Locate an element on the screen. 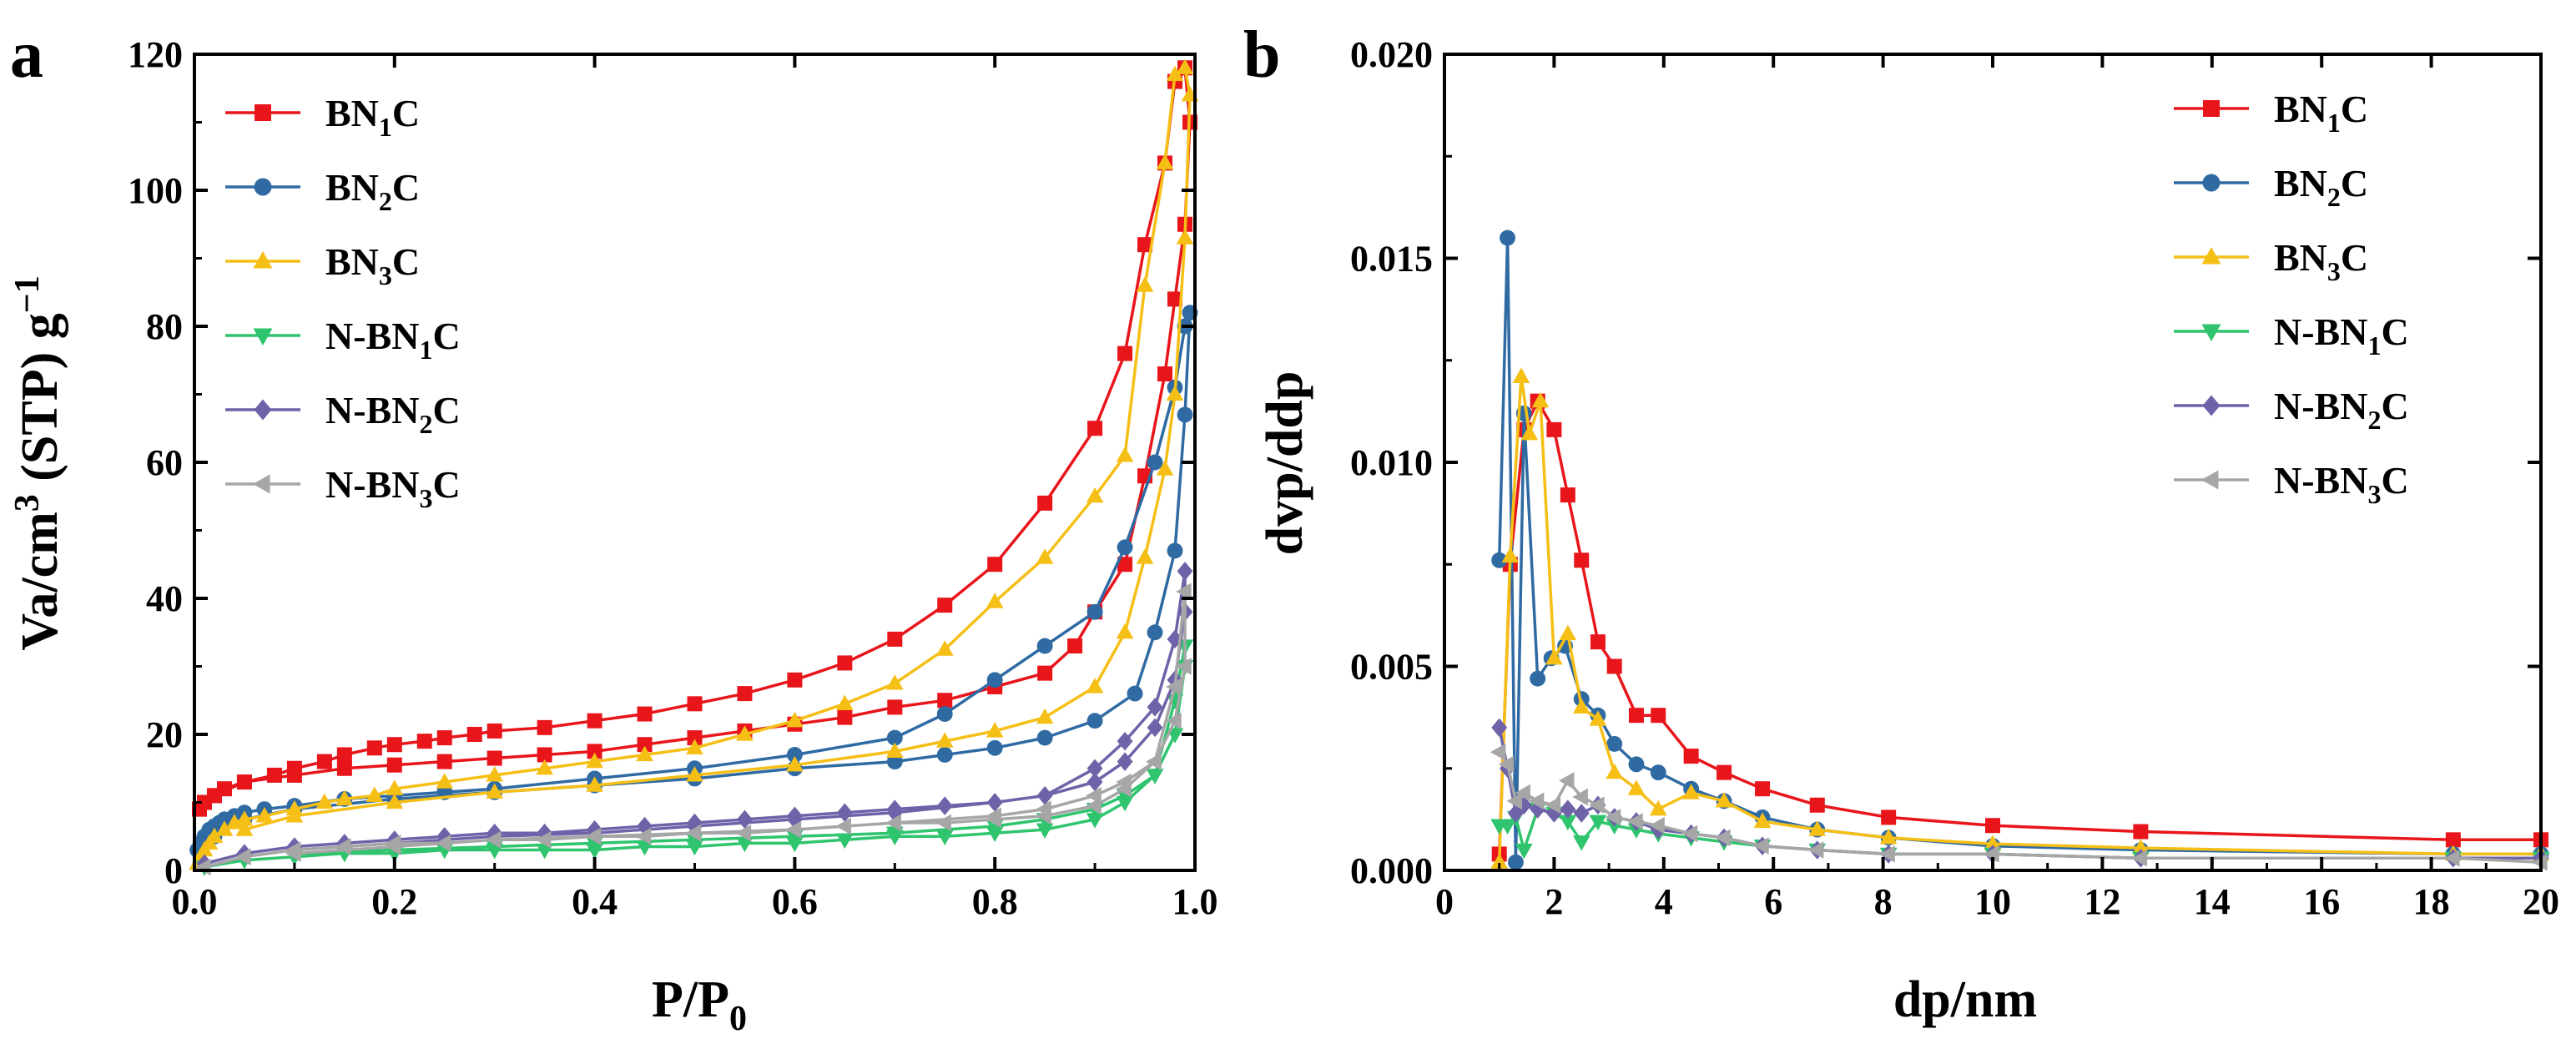 This screenshot has width=2576, height=1049. panel-a-letter: a is located at coordinates (26, 55).